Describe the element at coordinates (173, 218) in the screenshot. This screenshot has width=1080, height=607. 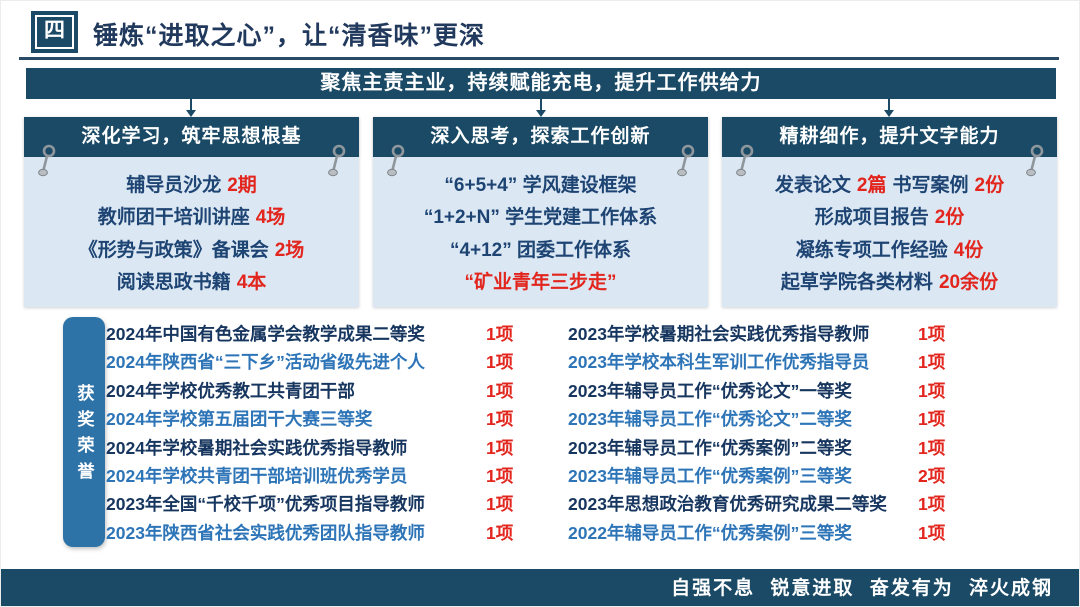
I see `item-text: 教师团干培训讲座` at that location.